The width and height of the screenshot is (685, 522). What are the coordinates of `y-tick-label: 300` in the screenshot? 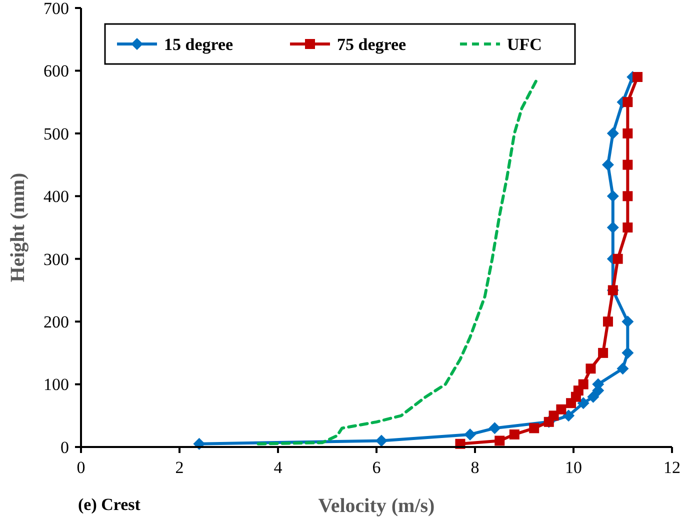 It's located at (56, 259).